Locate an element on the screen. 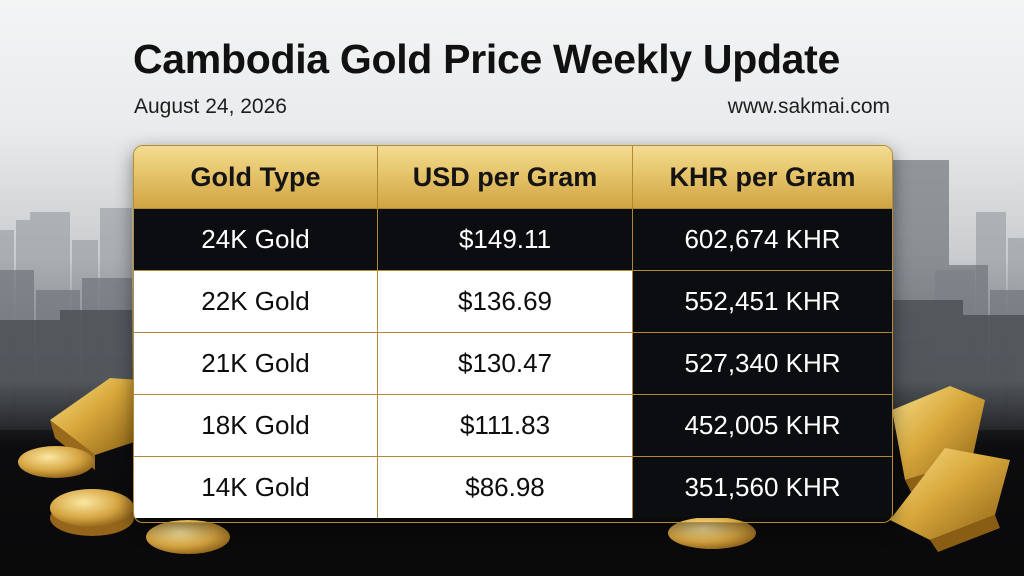 This screenshot has width=1024, height=576. table-row: 24K Gold $149.11 602,674 KHR is located at coordinates (513, 239).